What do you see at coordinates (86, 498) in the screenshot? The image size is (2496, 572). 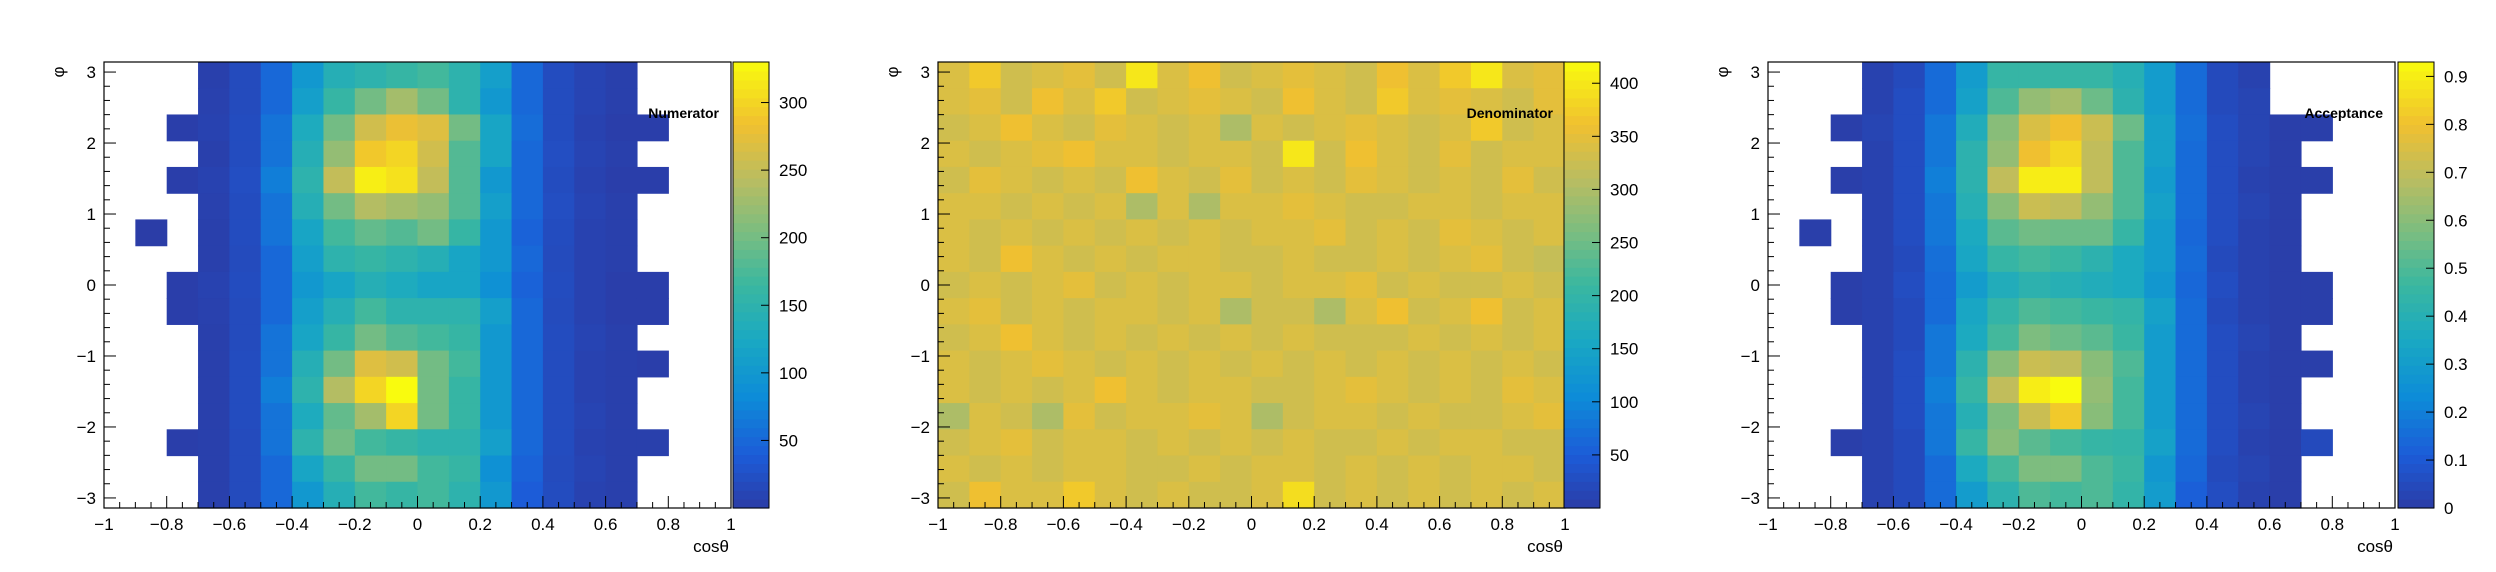 I see `y-tick-label: −3` at bounding box center [86, 498].